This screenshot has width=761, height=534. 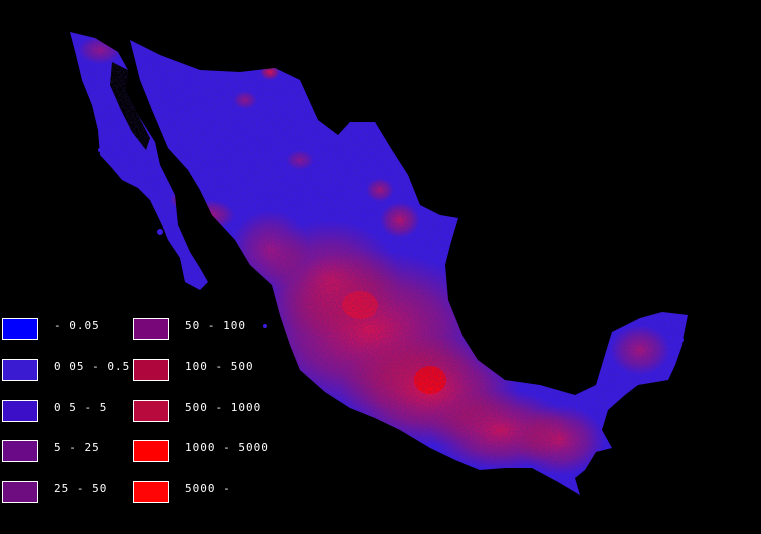 I want to click on legend-label: 0 5 - 5, so click(x=81, y=407).